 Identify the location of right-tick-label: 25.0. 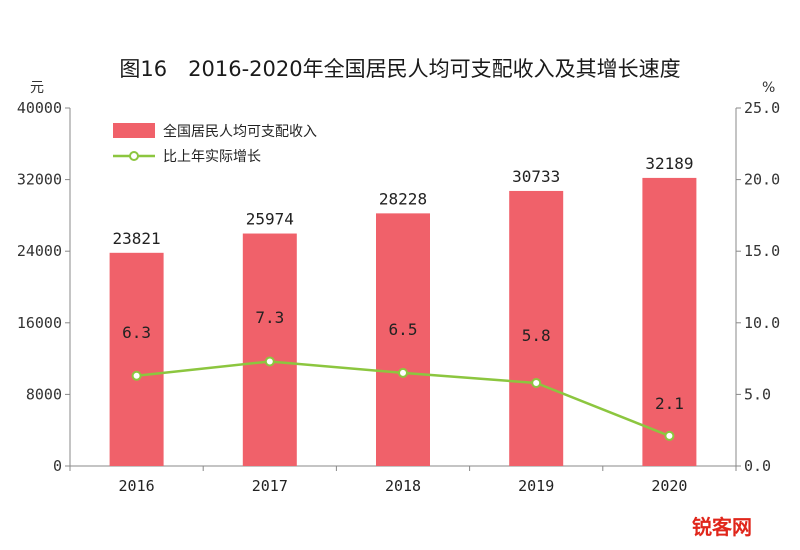
(762, 108).